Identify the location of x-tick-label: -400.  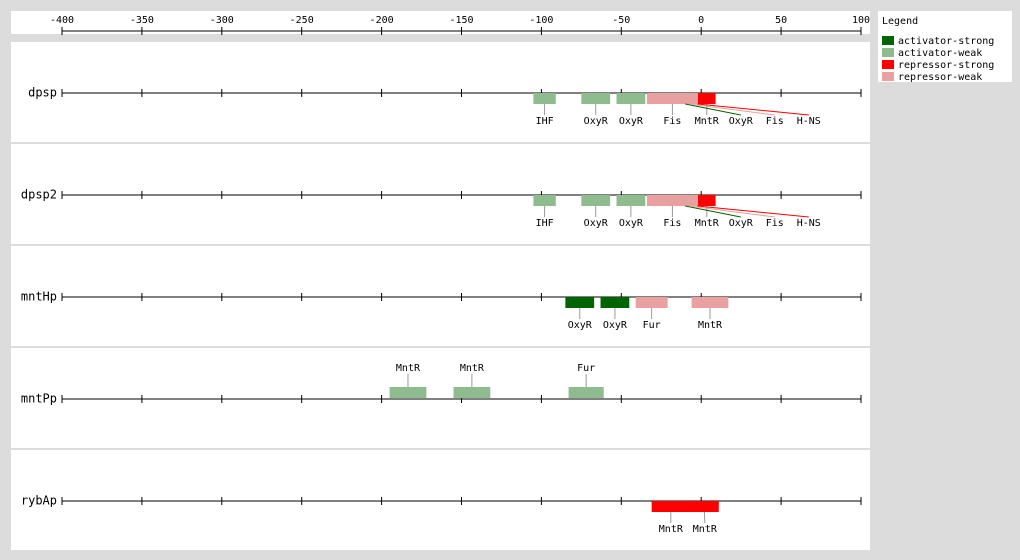
(62, 20).